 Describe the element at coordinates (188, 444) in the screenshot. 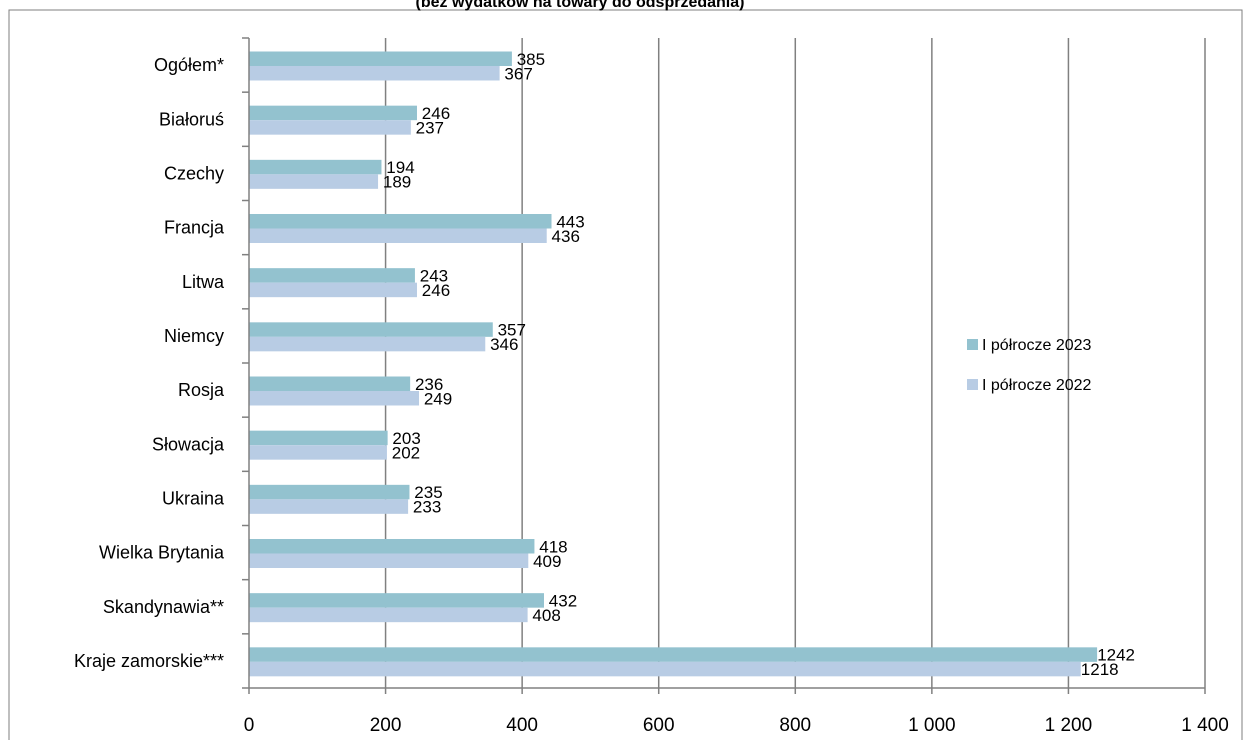

I see `category-label: Słowacja` at that location.